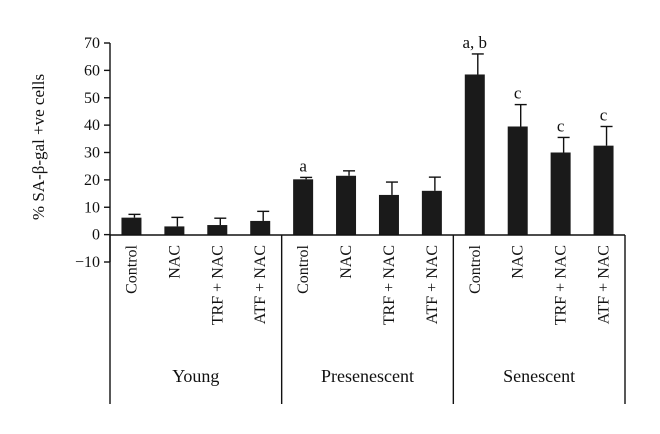 Image resolution: width=660 pixels, height=434 pixels. Describe the element at coordinates (92, 125) in the screenshot. I see `y-tick-label: 40` at that location.